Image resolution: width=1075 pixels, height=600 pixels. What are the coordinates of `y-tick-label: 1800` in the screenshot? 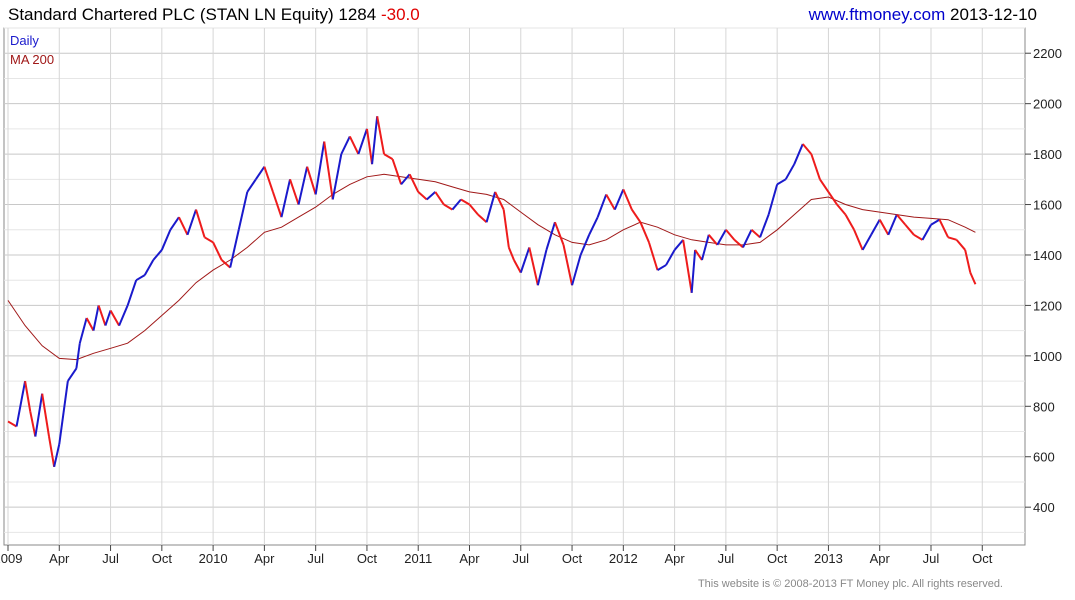 It's located at (1047, 154).